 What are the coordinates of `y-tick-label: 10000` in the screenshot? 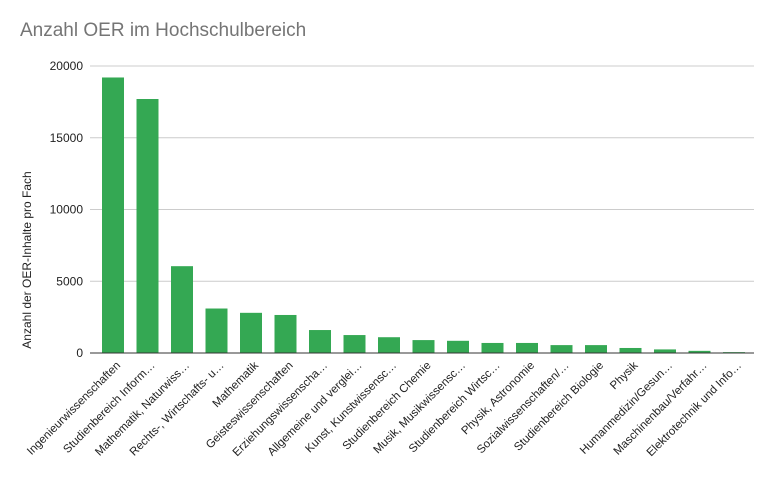 It's located at (67, 210).